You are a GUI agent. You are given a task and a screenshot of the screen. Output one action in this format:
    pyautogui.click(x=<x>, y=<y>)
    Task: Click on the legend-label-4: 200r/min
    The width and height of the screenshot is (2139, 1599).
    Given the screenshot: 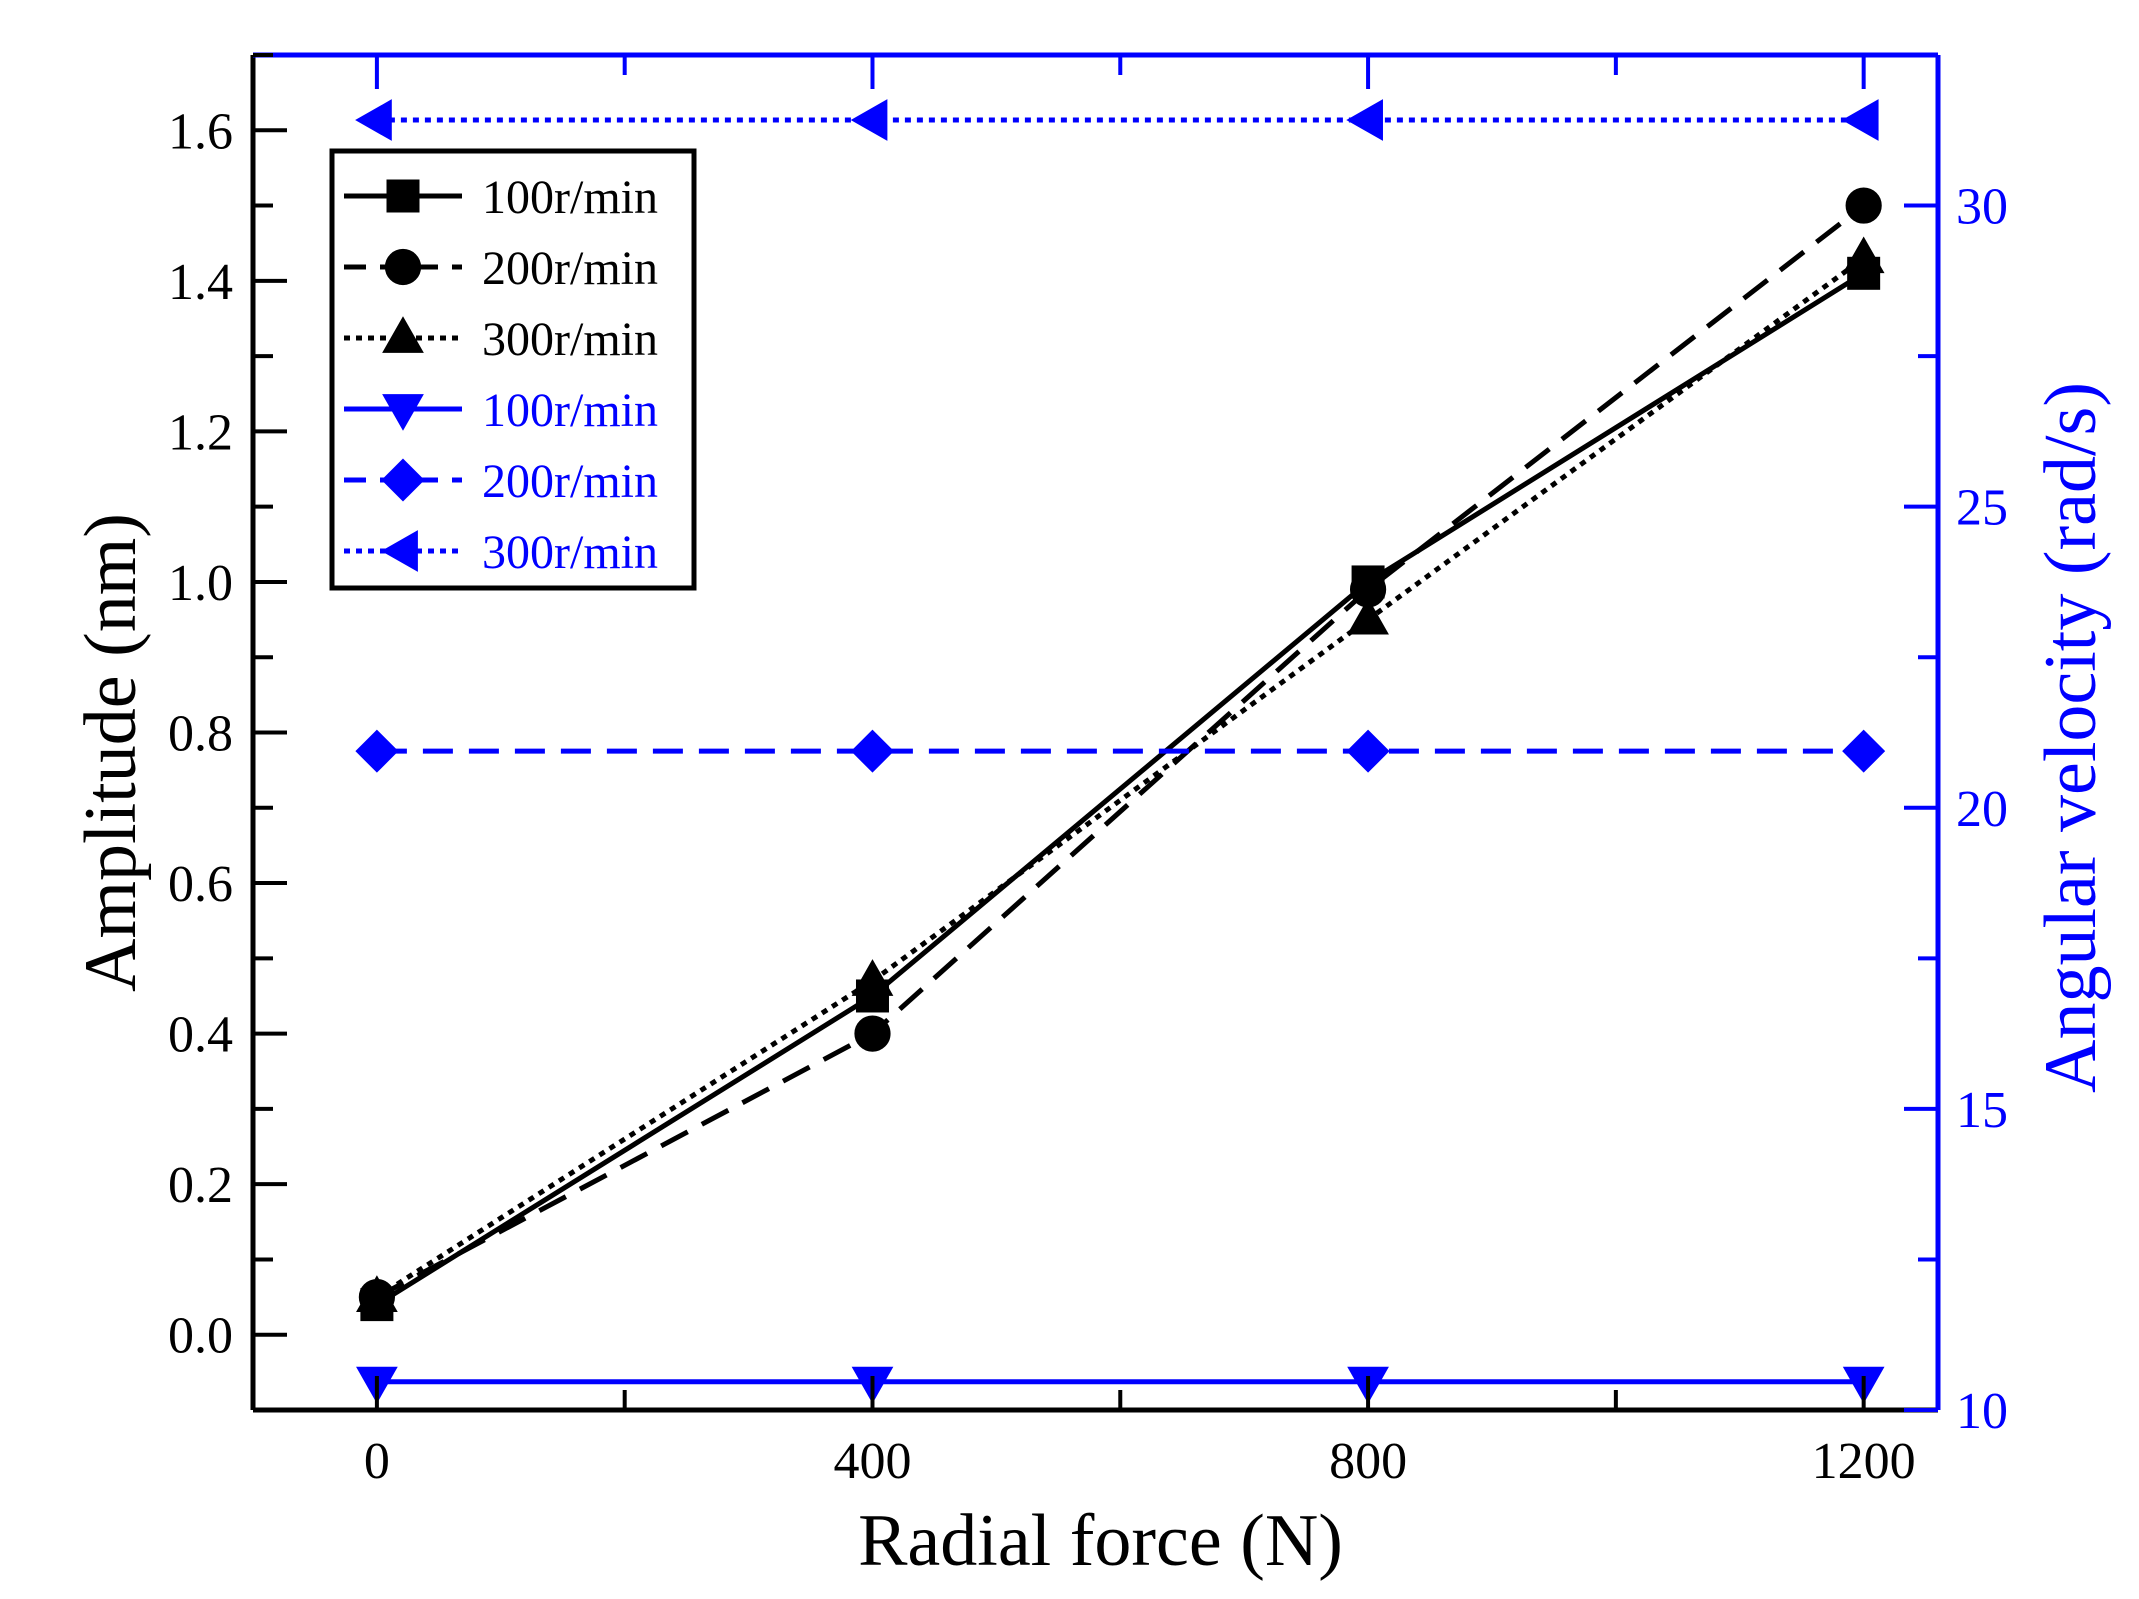 What is the action you would take?
    pyautogui.click(x=570, y=481)
    